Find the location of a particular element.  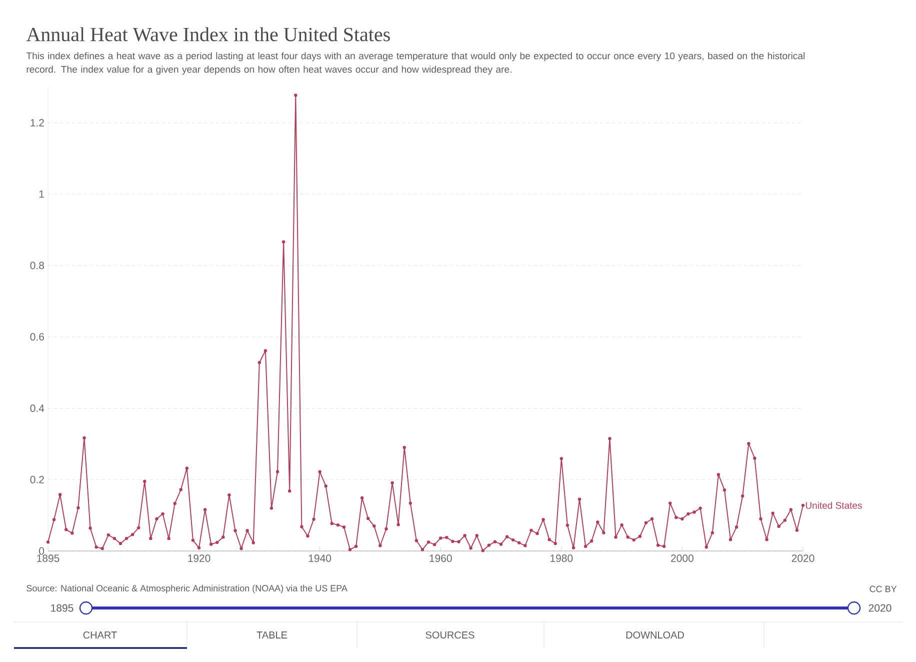

text: DOWNLOAD is located at coordinates (655, 635).